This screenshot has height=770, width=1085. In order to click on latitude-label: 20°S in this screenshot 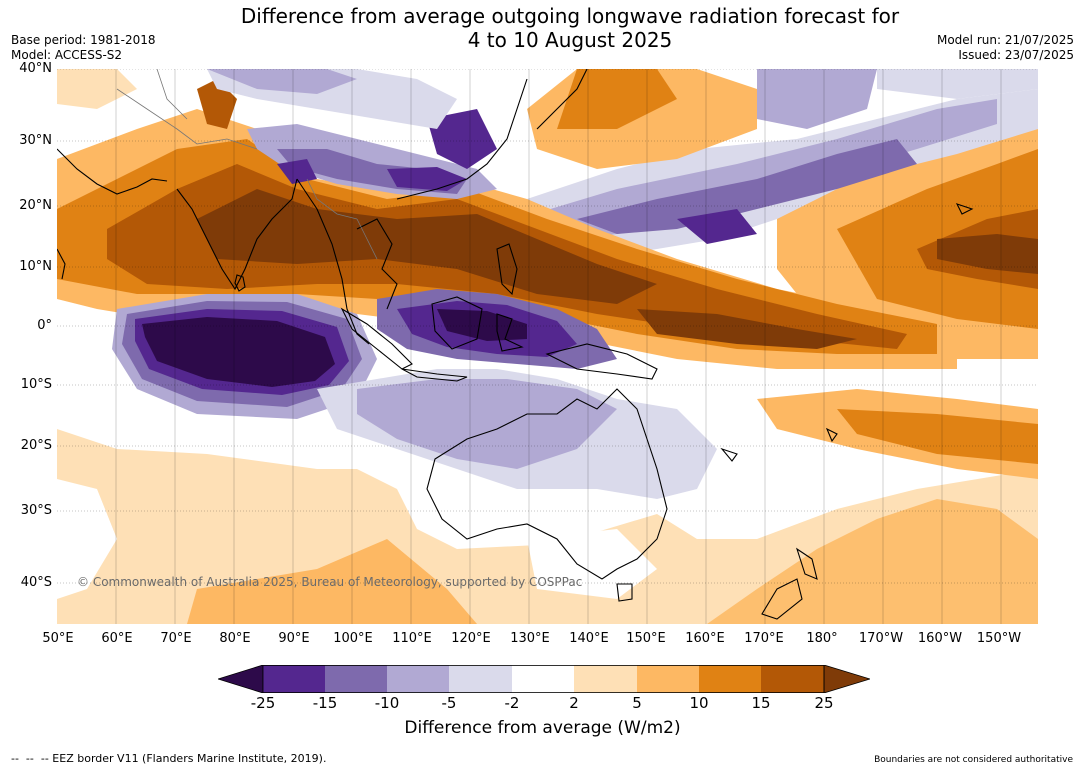, I will do `click(36, 445)`.